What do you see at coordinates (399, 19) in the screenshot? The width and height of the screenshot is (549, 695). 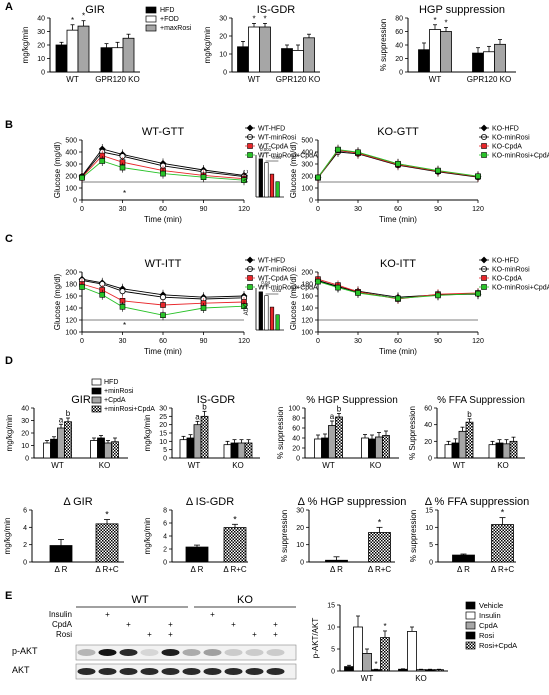 I see `y-tick-label: 80` at bounding box center [399, 19].